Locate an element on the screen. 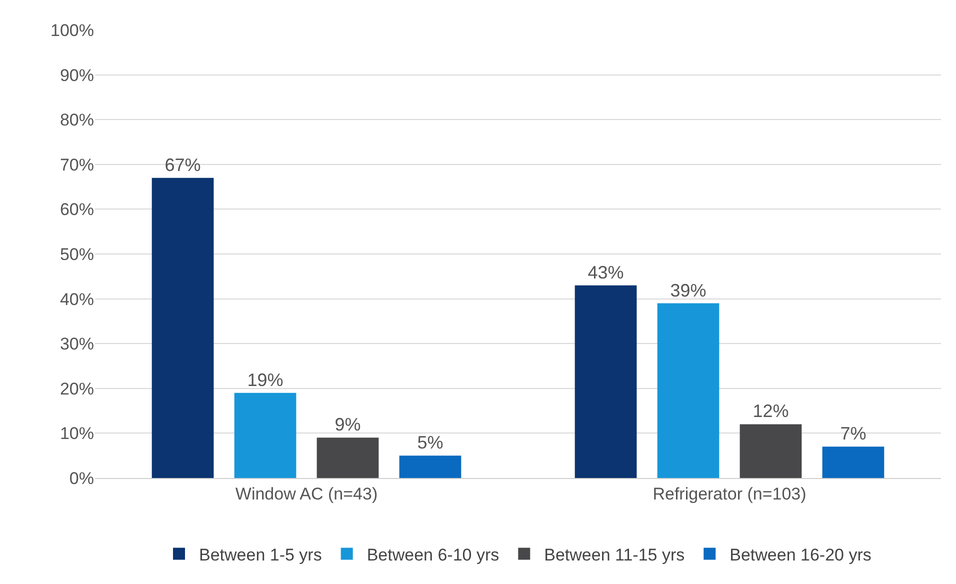 The height and width of the screenshot is (584, 956). legend-label: Between 11-15 yrs is located at coordinates (614, 554).